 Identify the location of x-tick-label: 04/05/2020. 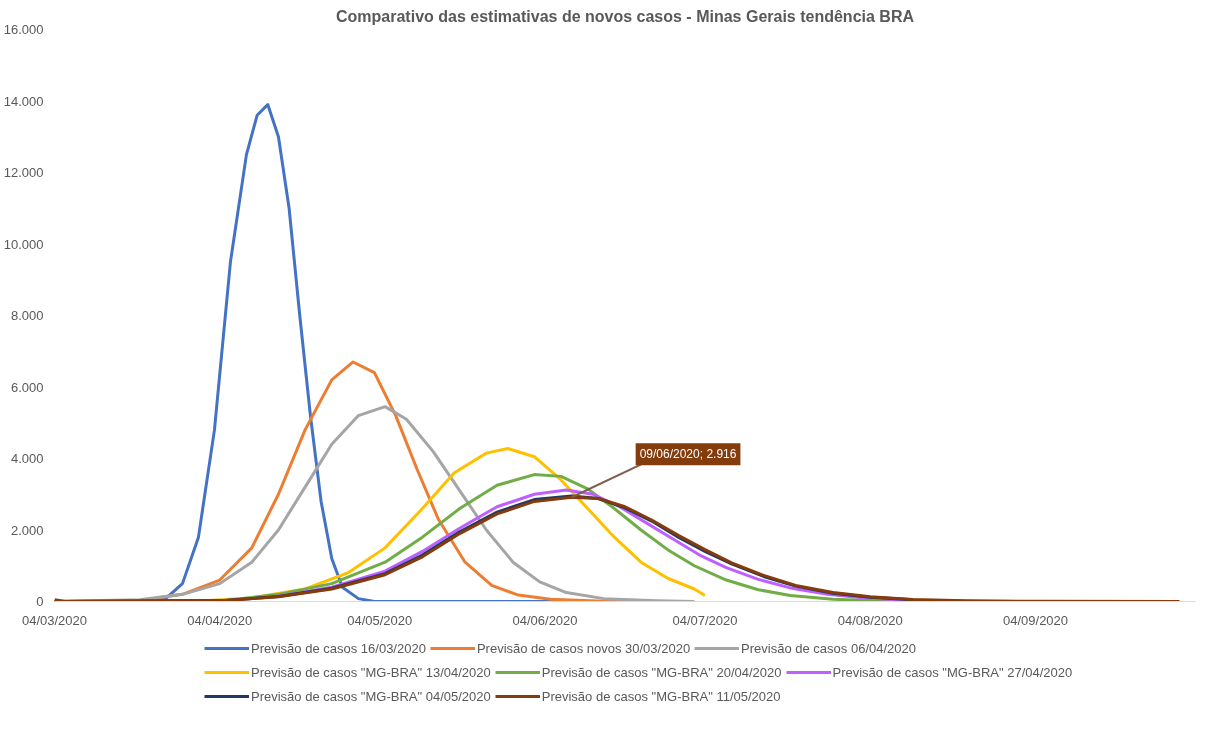
(380, 620).